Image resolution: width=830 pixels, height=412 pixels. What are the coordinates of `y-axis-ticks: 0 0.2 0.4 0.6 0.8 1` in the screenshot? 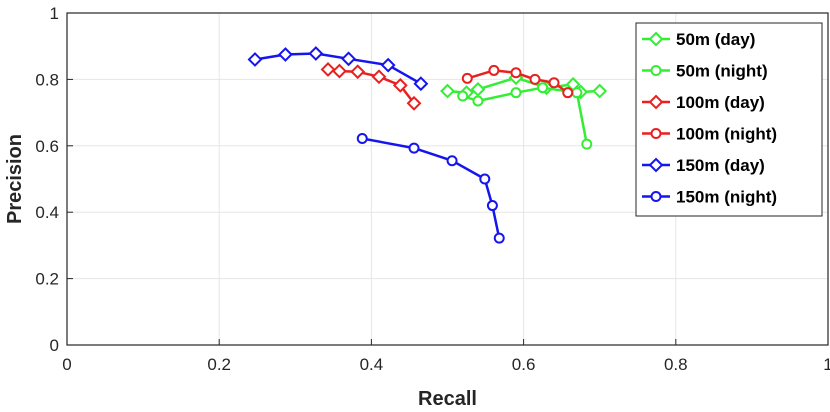 It's located at (54, 179).